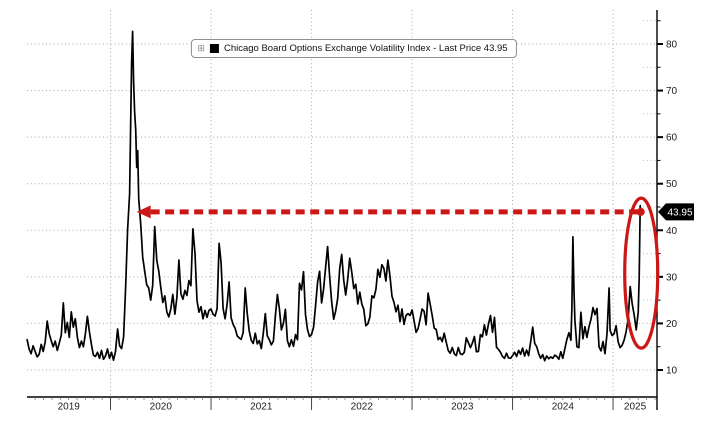 The image size is (707, 425). I want to click on x-year-label: 2022, so click(362, 407).